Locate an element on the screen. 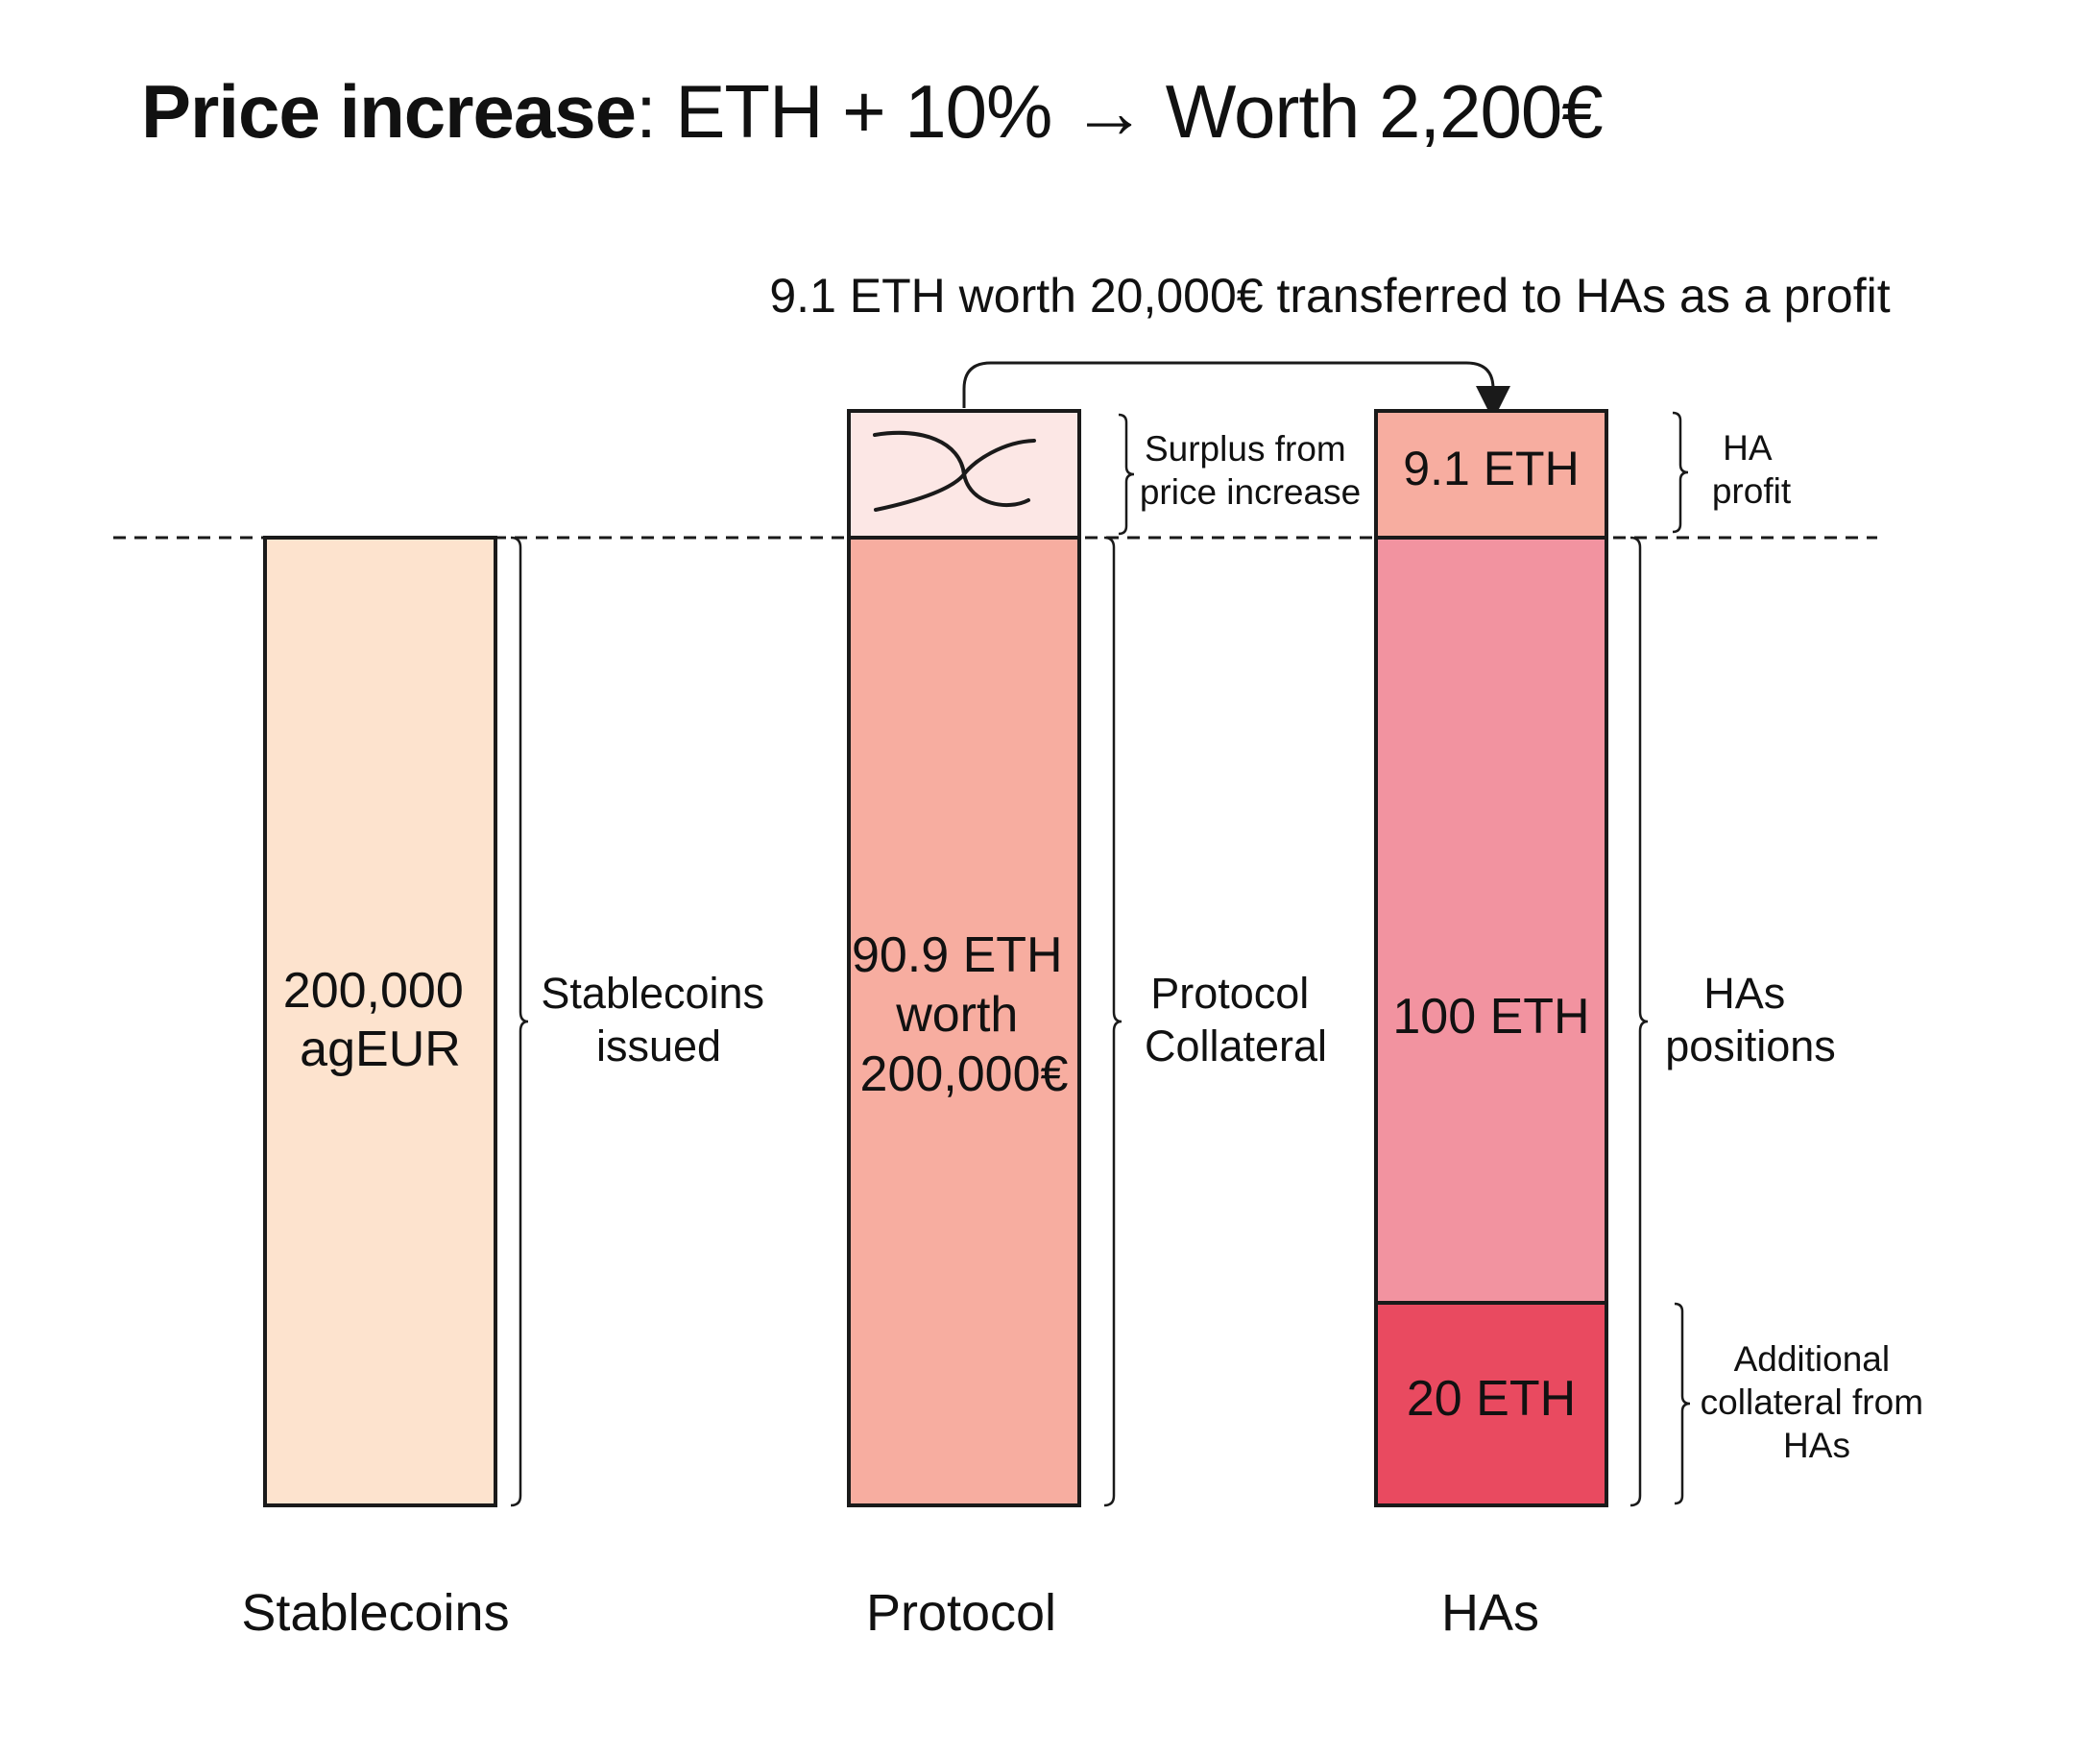 This screenshot has width=2100, height=1755. ha-collateral-box-text: 20 ETH is located at coordinates (1491, 1399).